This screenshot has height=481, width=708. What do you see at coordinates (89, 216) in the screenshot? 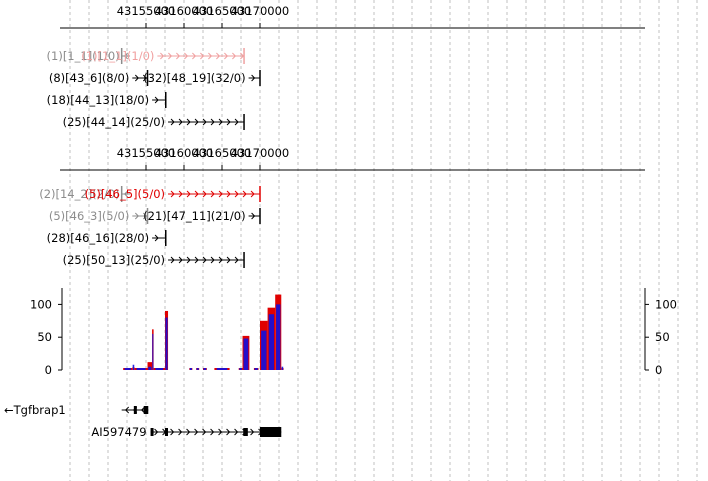
I see `track-label: (5)[46_3](5/0)` at bounding box center [89, 216].